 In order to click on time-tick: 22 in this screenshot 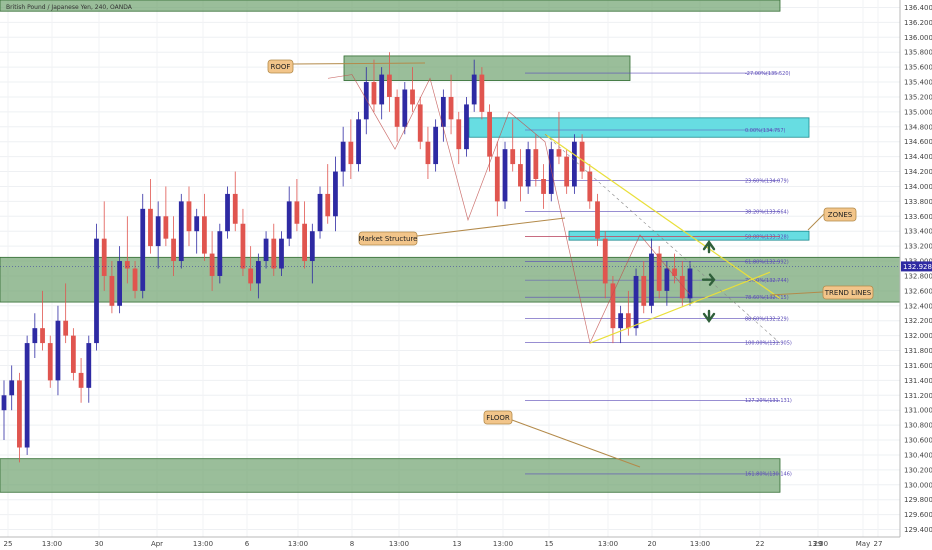, I will do `click(760, 544)`.